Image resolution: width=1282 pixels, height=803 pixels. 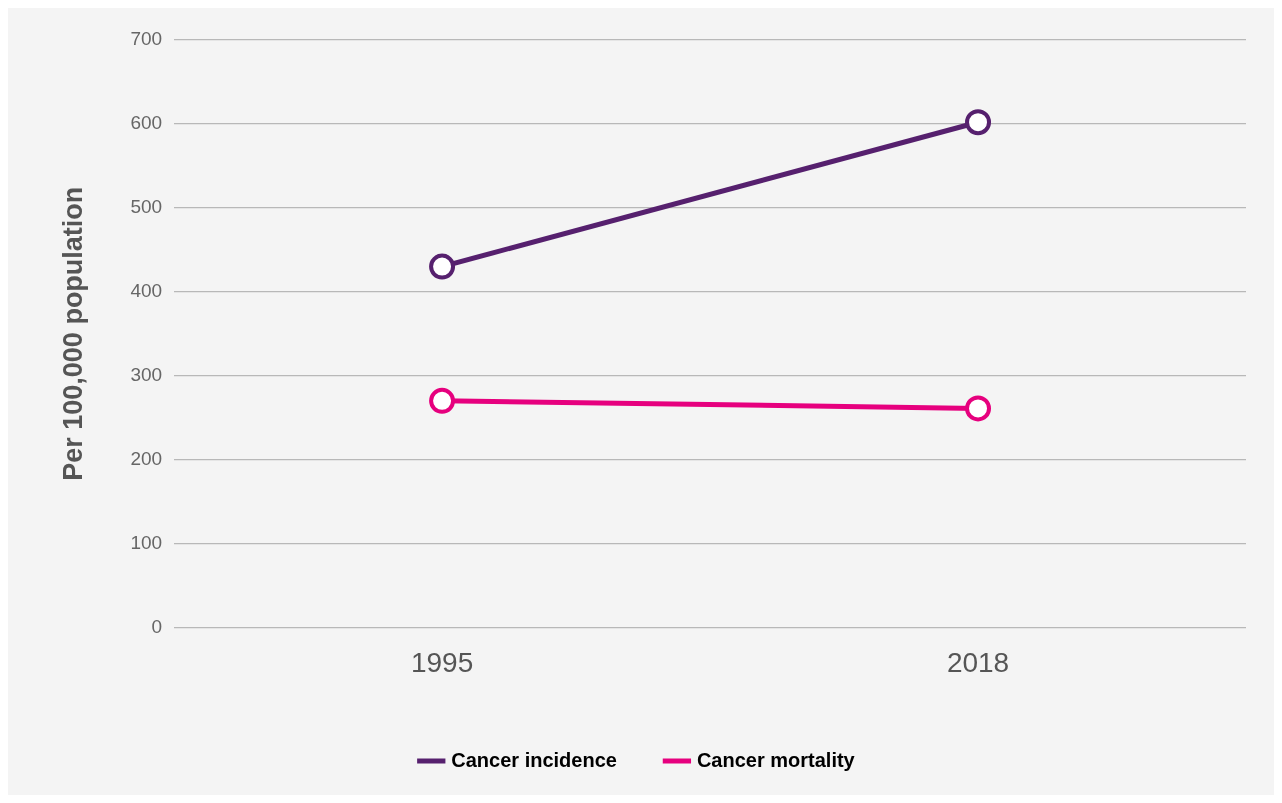 What do you see at coordinates (978, 662) in the screenshot?
I see `x-tick-label: 2018` at bounding box center [978, 662].